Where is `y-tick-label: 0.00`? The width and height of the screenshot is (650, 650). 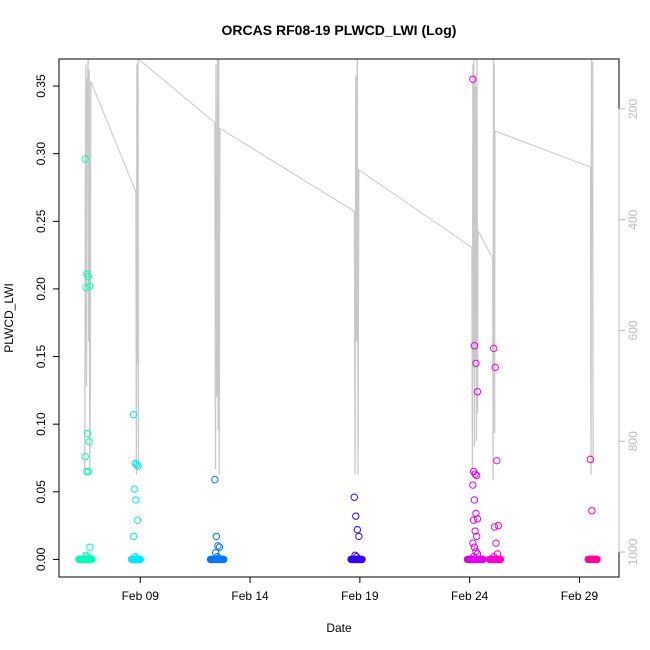 y-tick-label: 0.00 is located at coordinates (41, 559).